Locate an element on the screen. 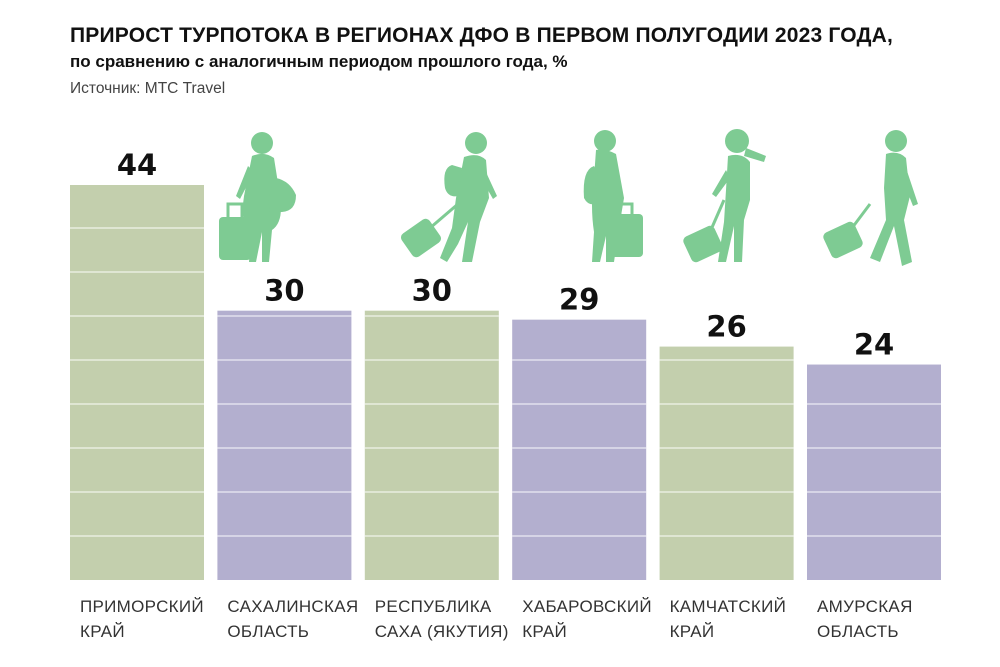  bar-group-2: 30 is located at coordinates (431, 427).